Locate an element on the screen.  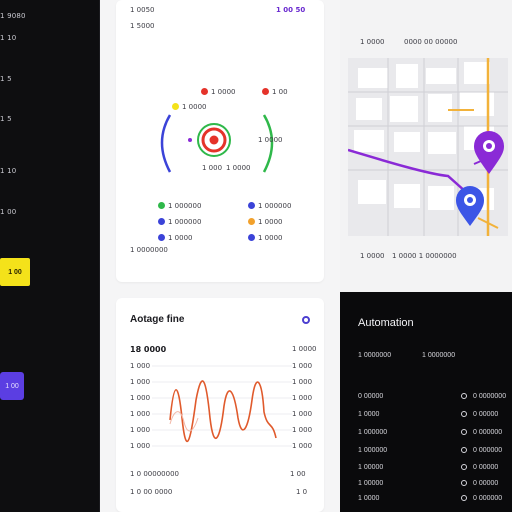
map-header-left: 1 0000 is located at coordinates (372, 42).